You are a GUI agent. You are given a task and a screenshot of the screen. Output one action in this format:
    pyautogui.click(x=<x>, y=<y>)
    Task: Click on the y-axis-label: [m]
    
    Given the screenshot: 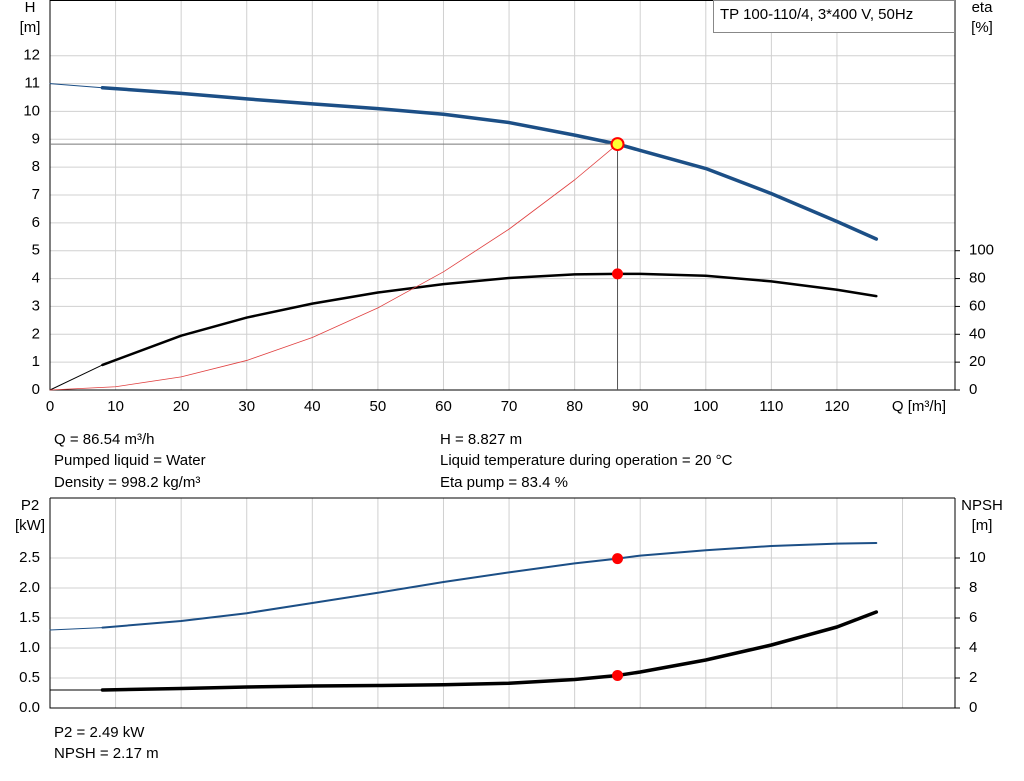 What is the action you would take?
    pyautogui.click(x=30, y=27)
    